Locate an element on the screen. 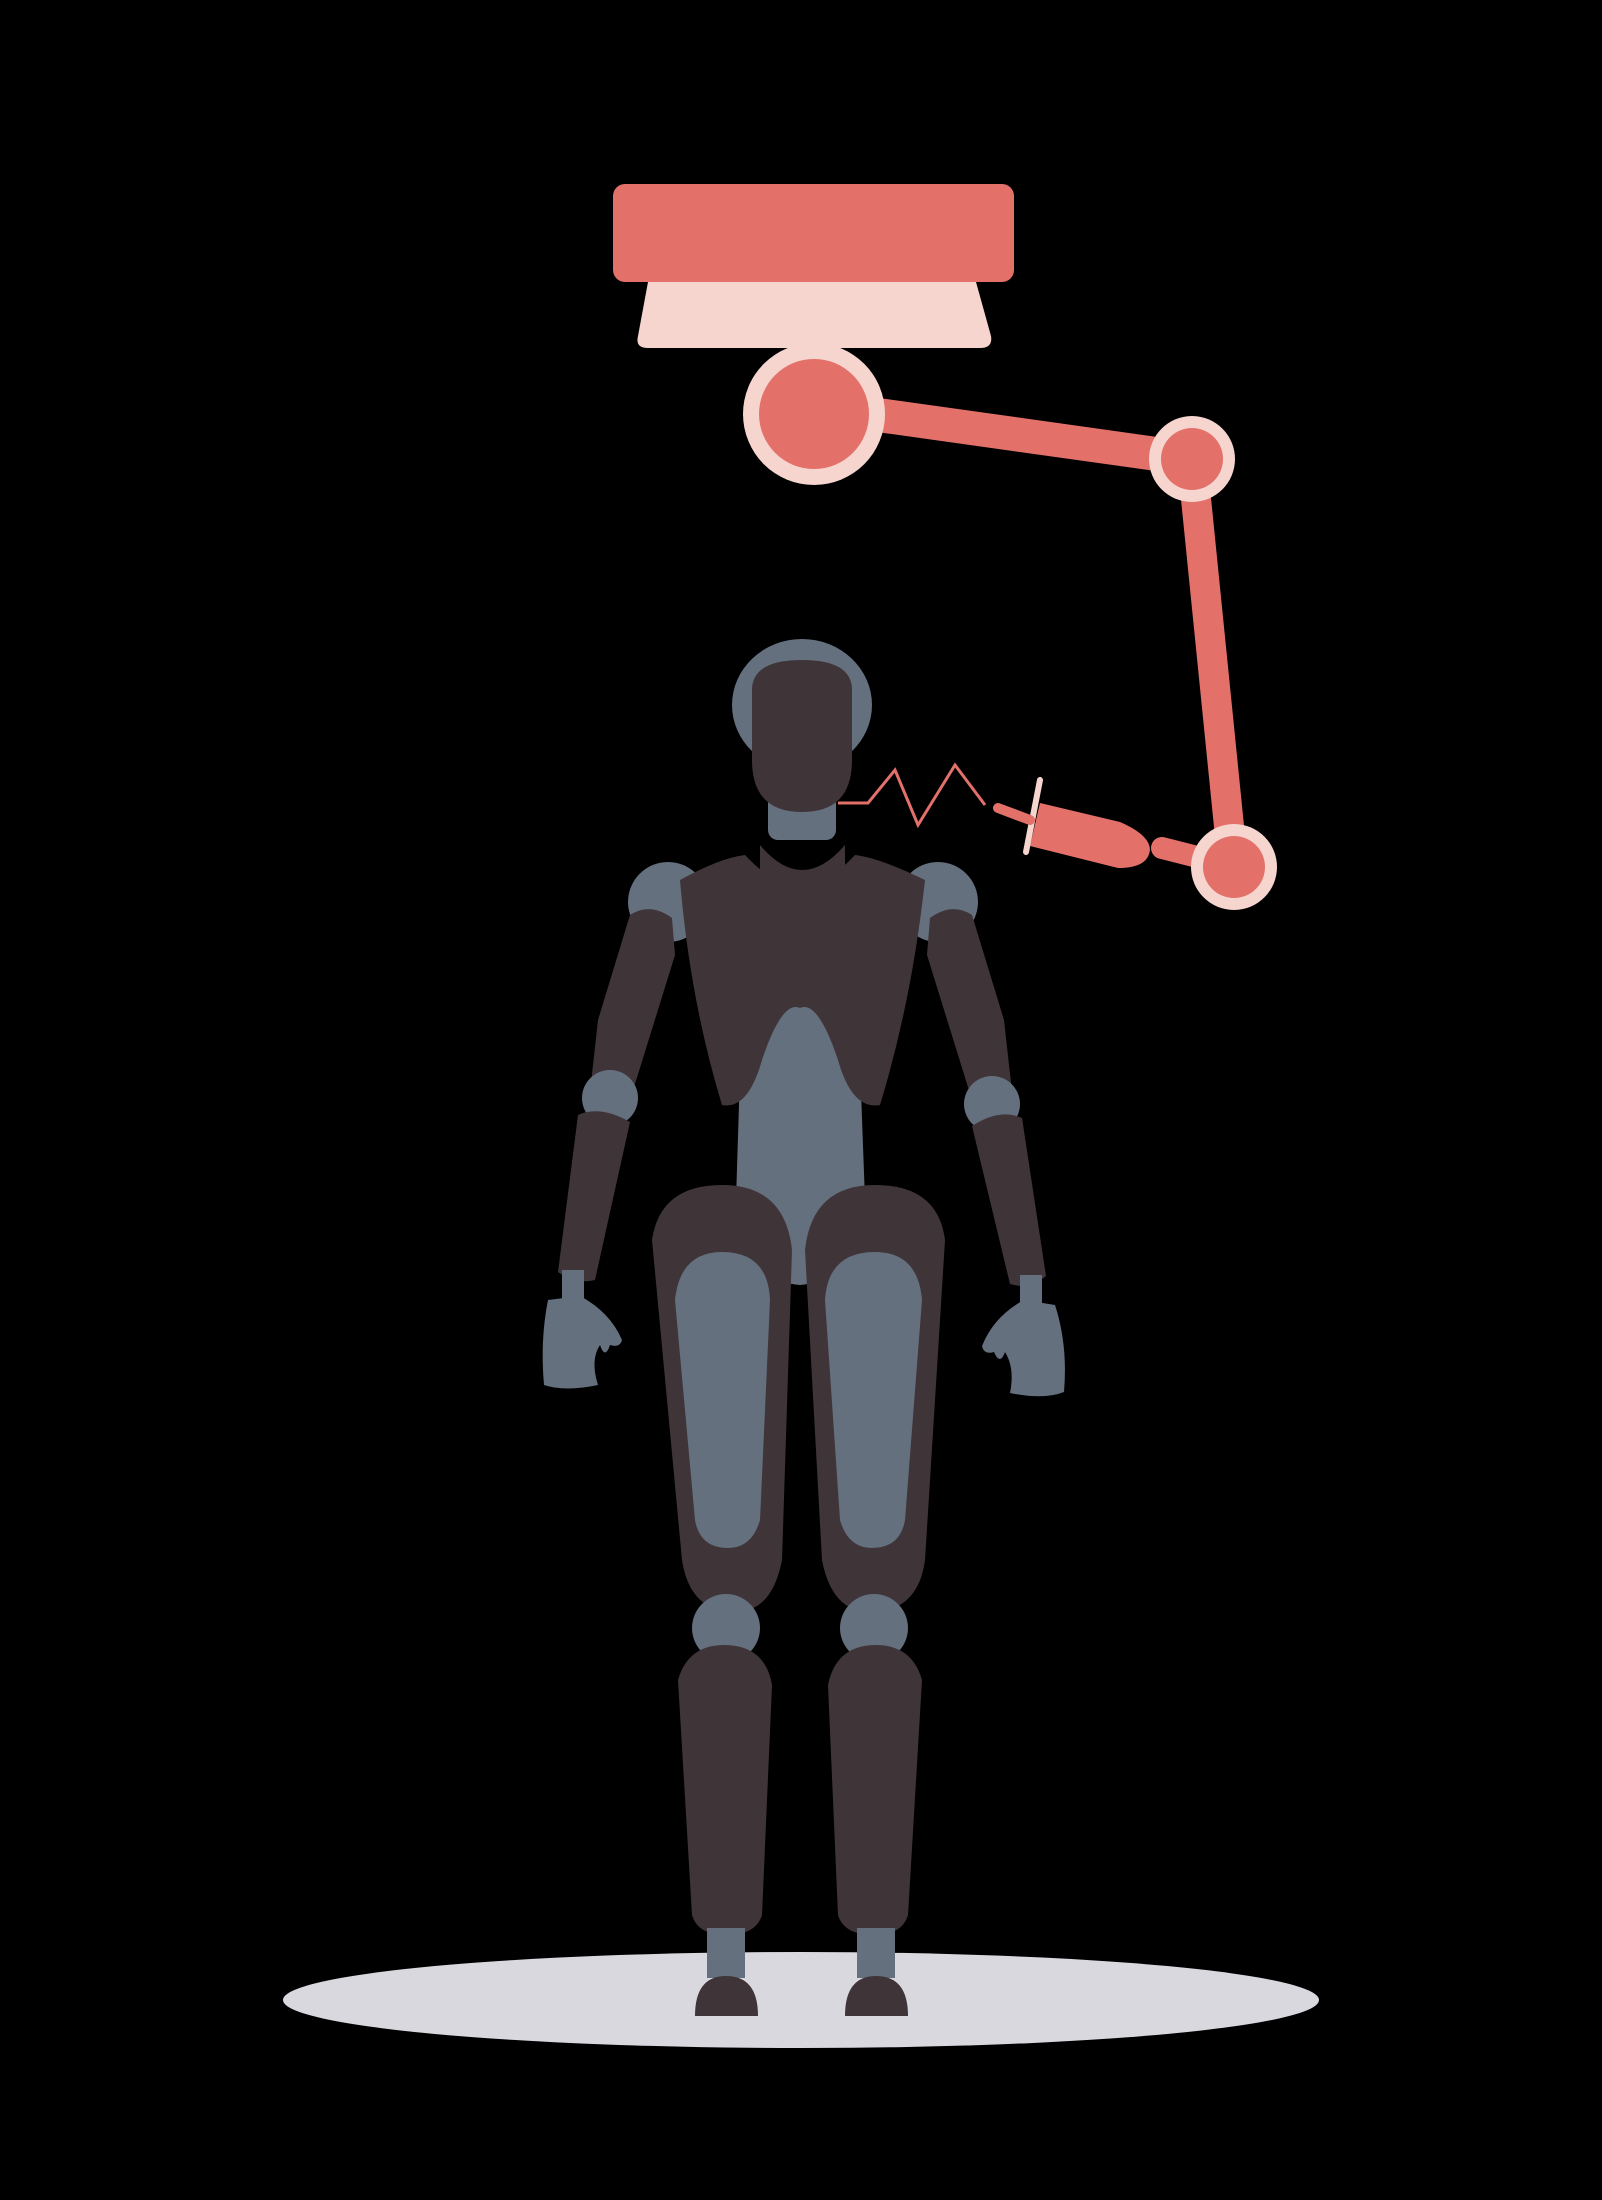 The height and width of the screenshot is (2200, 1602). robot-foot-left is located at coordinates (876, 1996).